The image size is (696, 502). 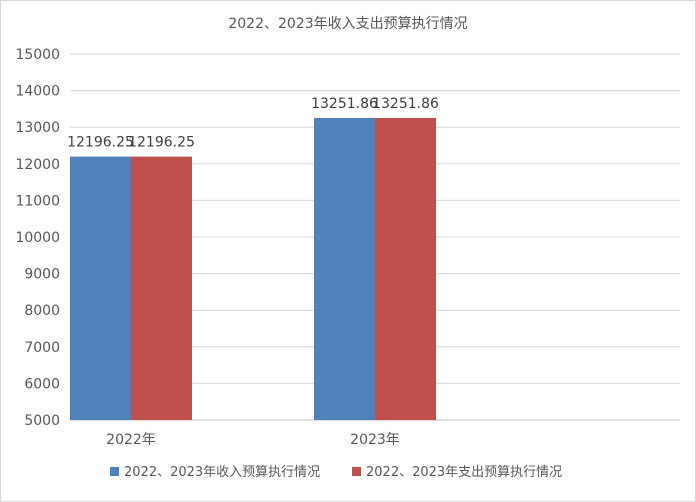 What do you see at coordinates (37, 201) in the screenshot?
I see `y-tick-label: 11000` at bounding box center [37, 201].